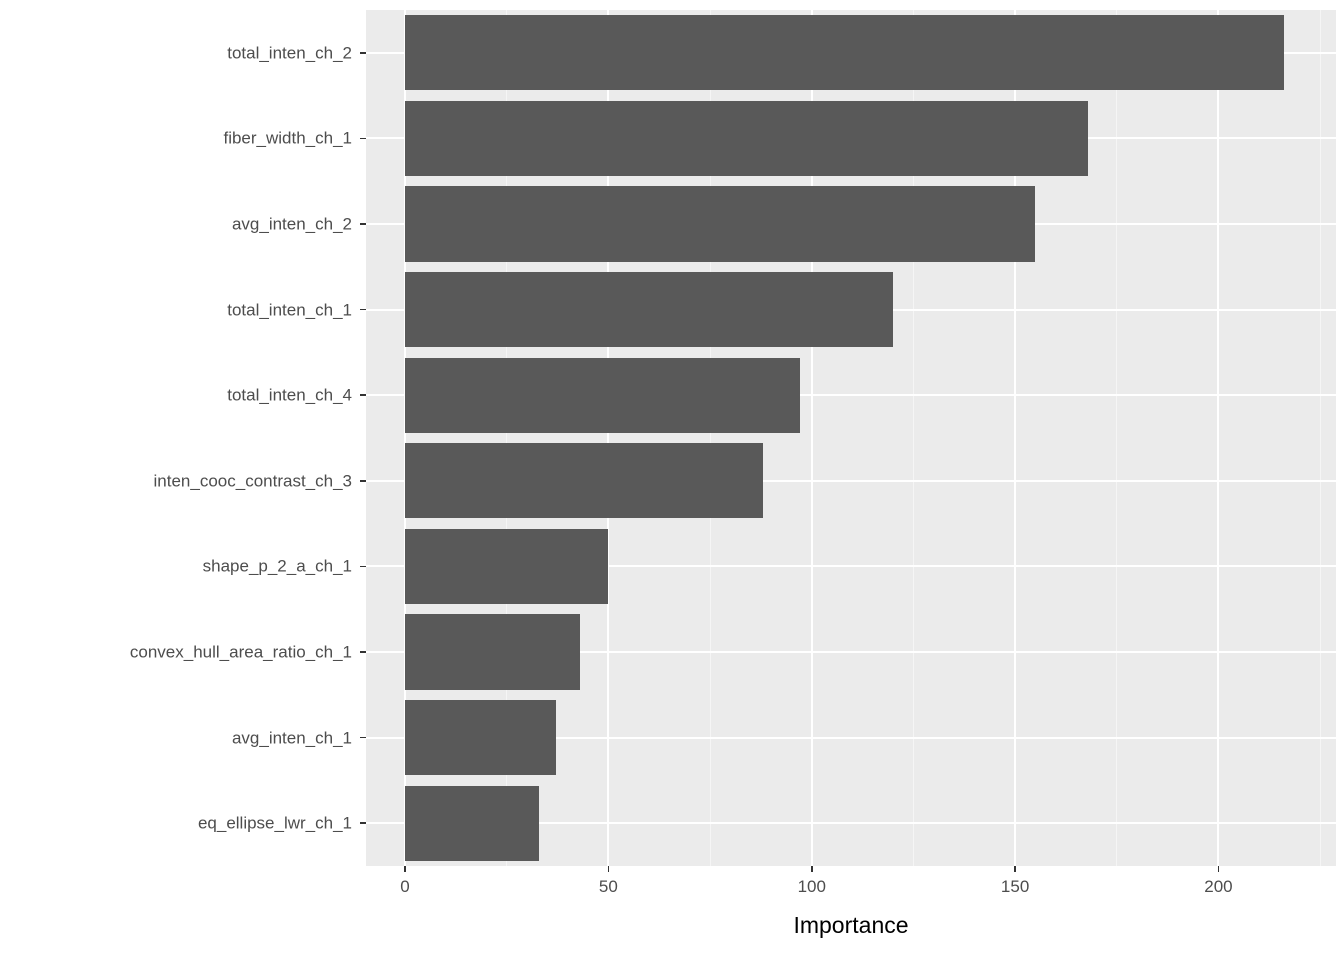  What do you see at coordinates (291, 224) in the screenshot?
I see `y-tick-label: avg_inten_ch_2` at bounding box center [291, 224].